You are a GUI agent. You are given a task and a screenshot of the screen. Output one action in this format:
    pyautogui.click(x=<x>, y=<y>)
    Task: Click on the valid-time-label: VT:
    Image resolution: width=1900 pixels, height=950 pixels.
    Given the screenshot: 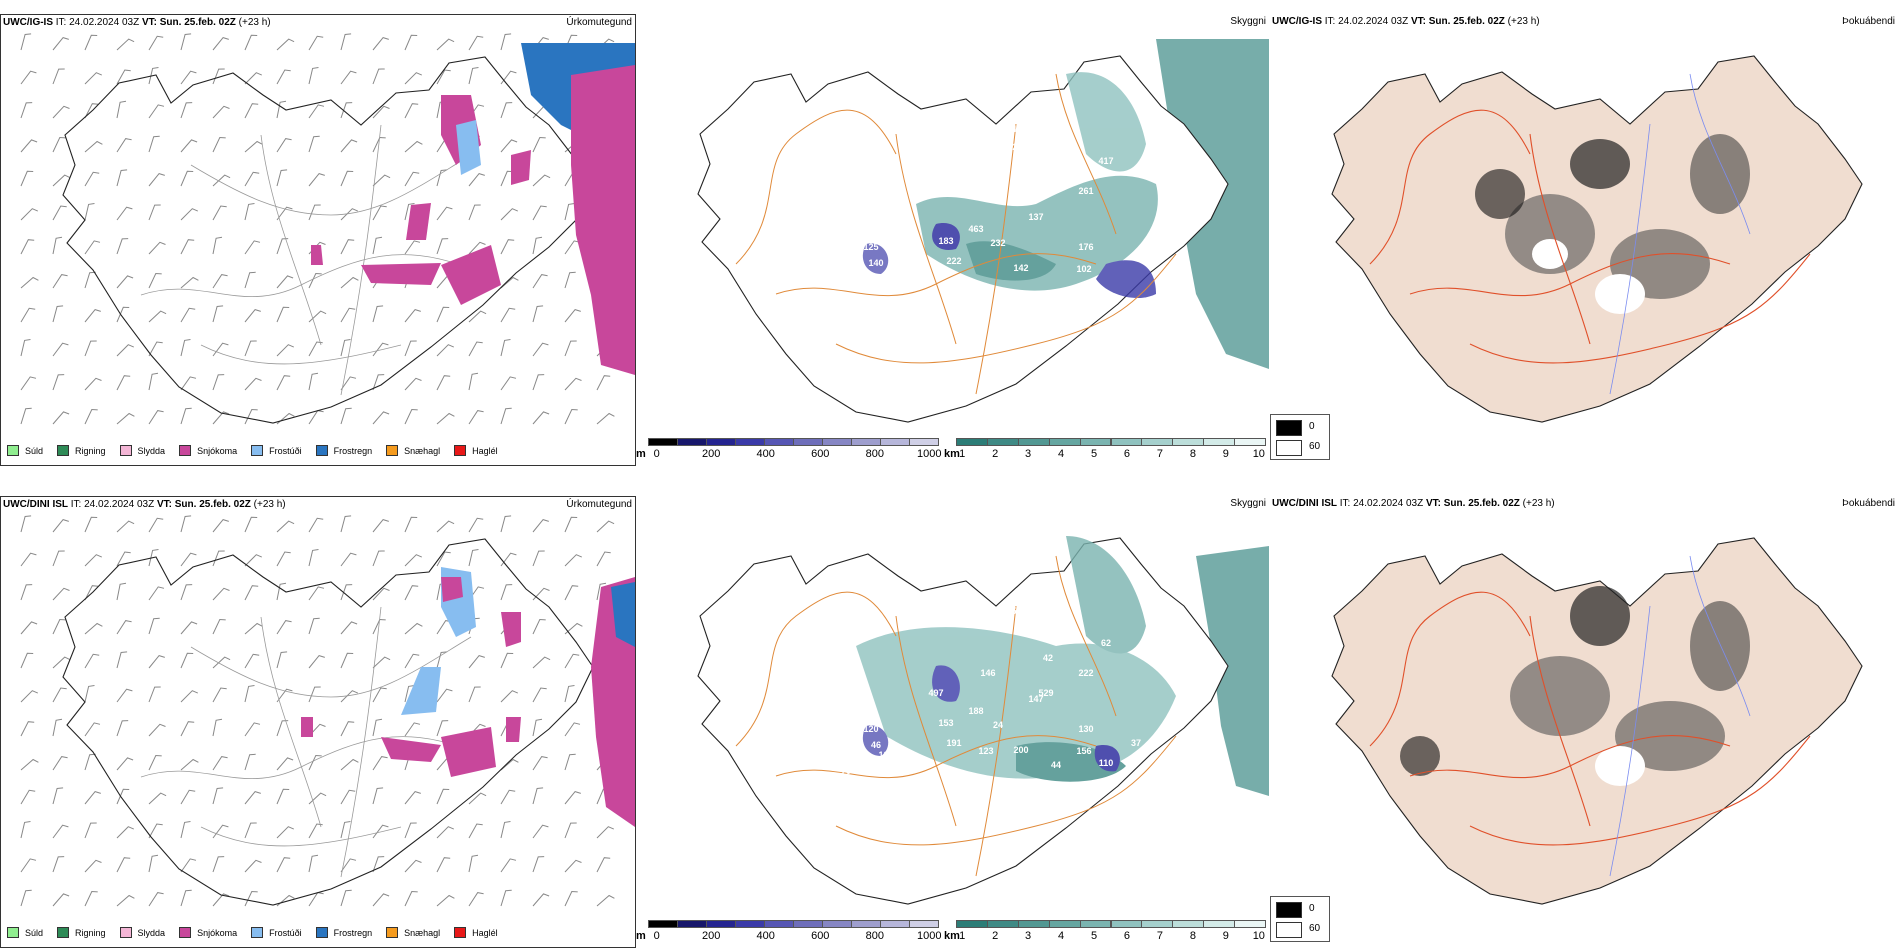 What is the action you would take?
    pyautogui.click(x=1418, y=21)
    